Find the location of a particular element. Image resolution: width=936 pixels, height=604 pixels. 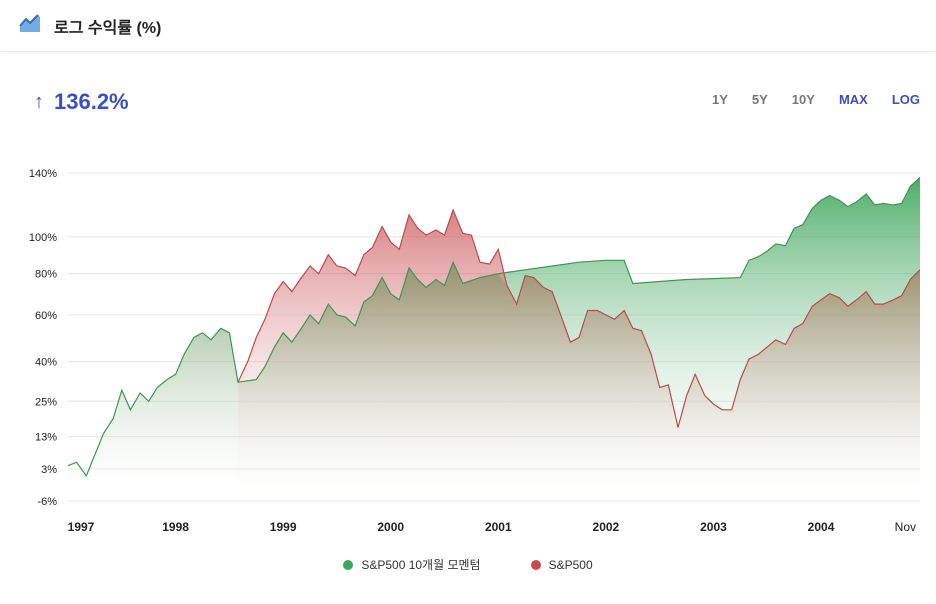

y-tick-label: 40% is located at coordinates (46, 363).